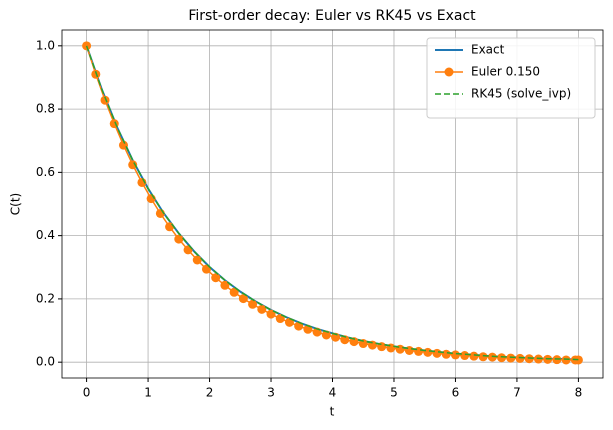  What do you see at coordinates (521, 94) in the screenshot?
I see `legend-label: RK45 (solve_ivp)` at bounding box center [521, 94].